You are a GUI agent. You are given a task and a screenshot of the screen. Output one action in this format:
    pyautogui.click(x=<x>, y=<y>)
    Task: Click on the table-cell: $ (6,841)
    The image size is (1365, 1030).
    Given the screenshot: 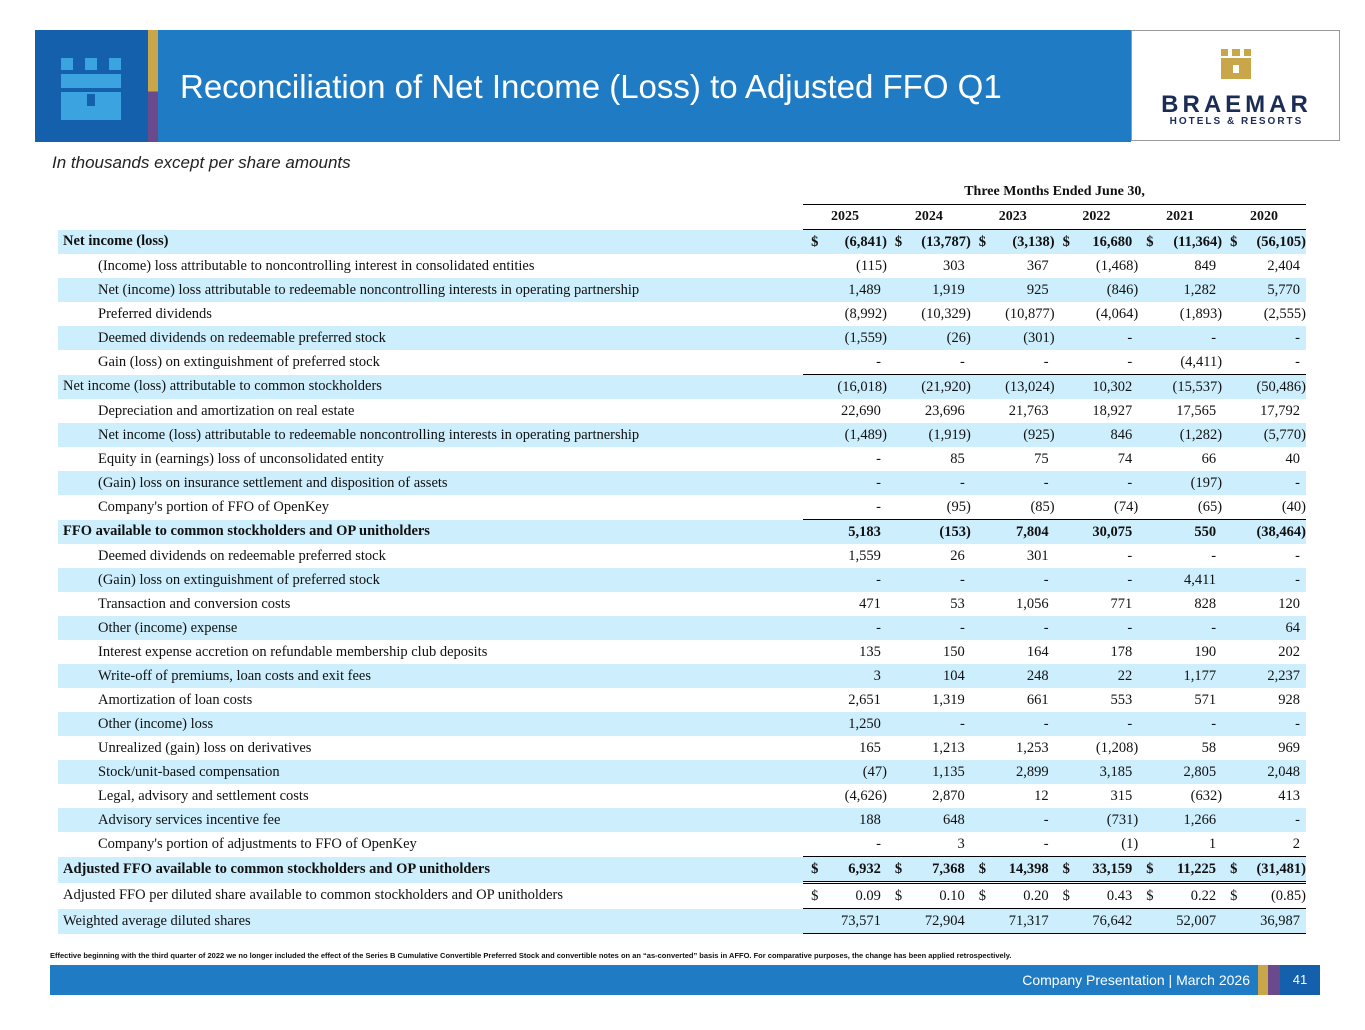 What is the action you would take?
    pyautogui.click(x=845, y=242)
    